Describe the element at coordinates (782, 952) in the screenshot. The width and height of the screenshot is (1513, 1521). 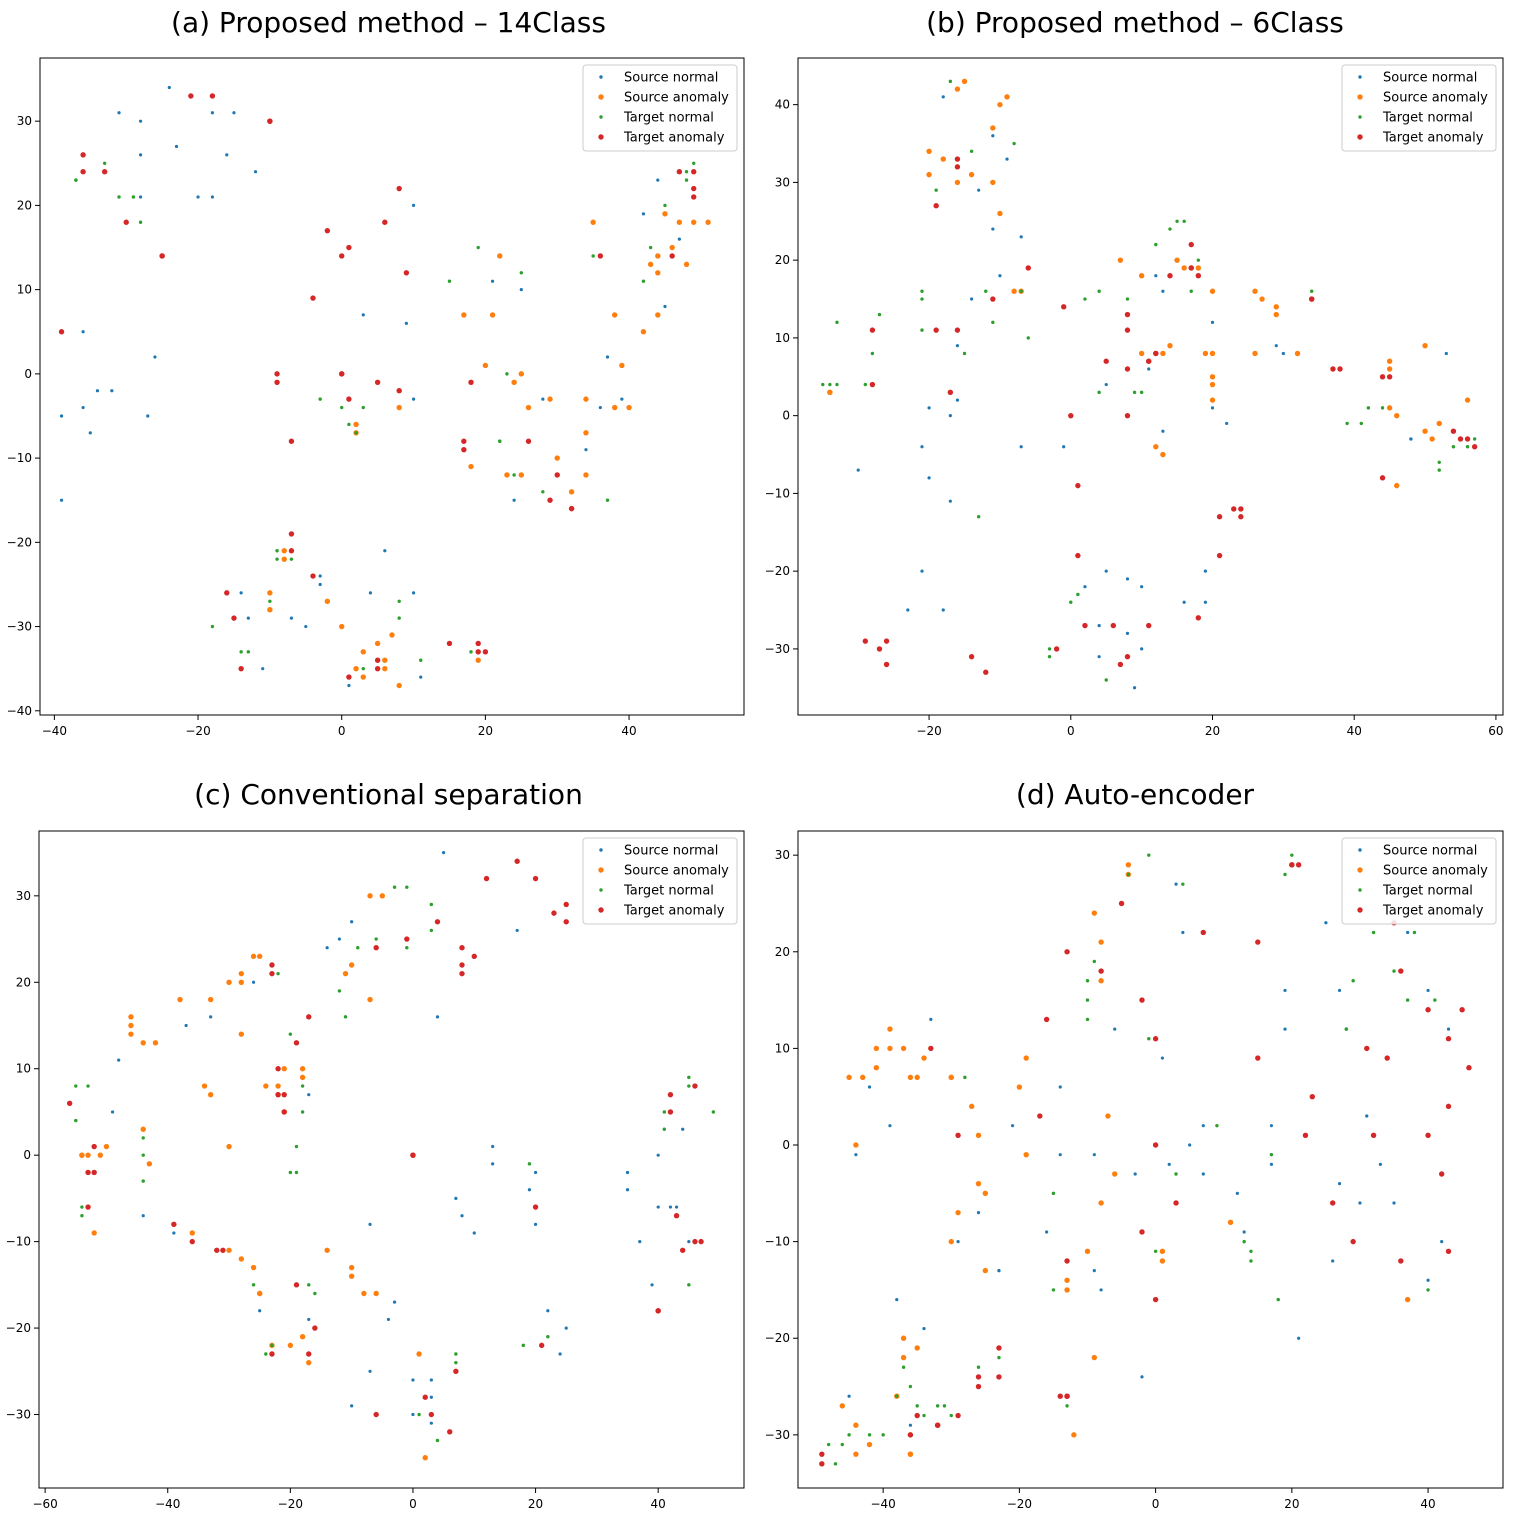
I see `y-tick-label: 20` at that location.